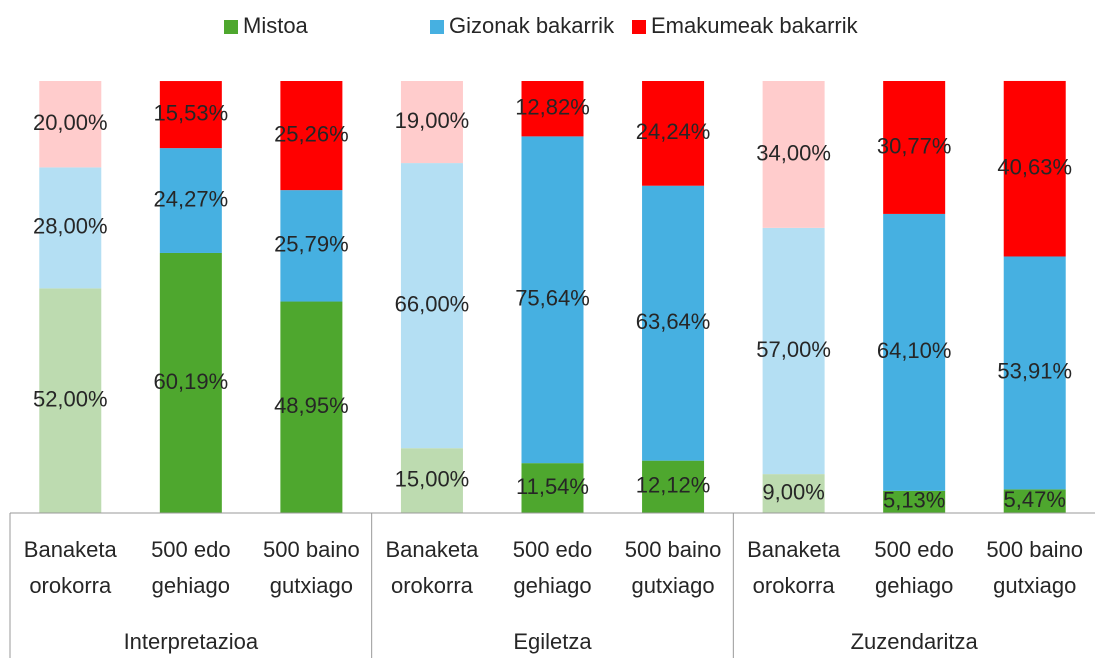  I want to click on data-label: 5,13%, so click(914, 500).